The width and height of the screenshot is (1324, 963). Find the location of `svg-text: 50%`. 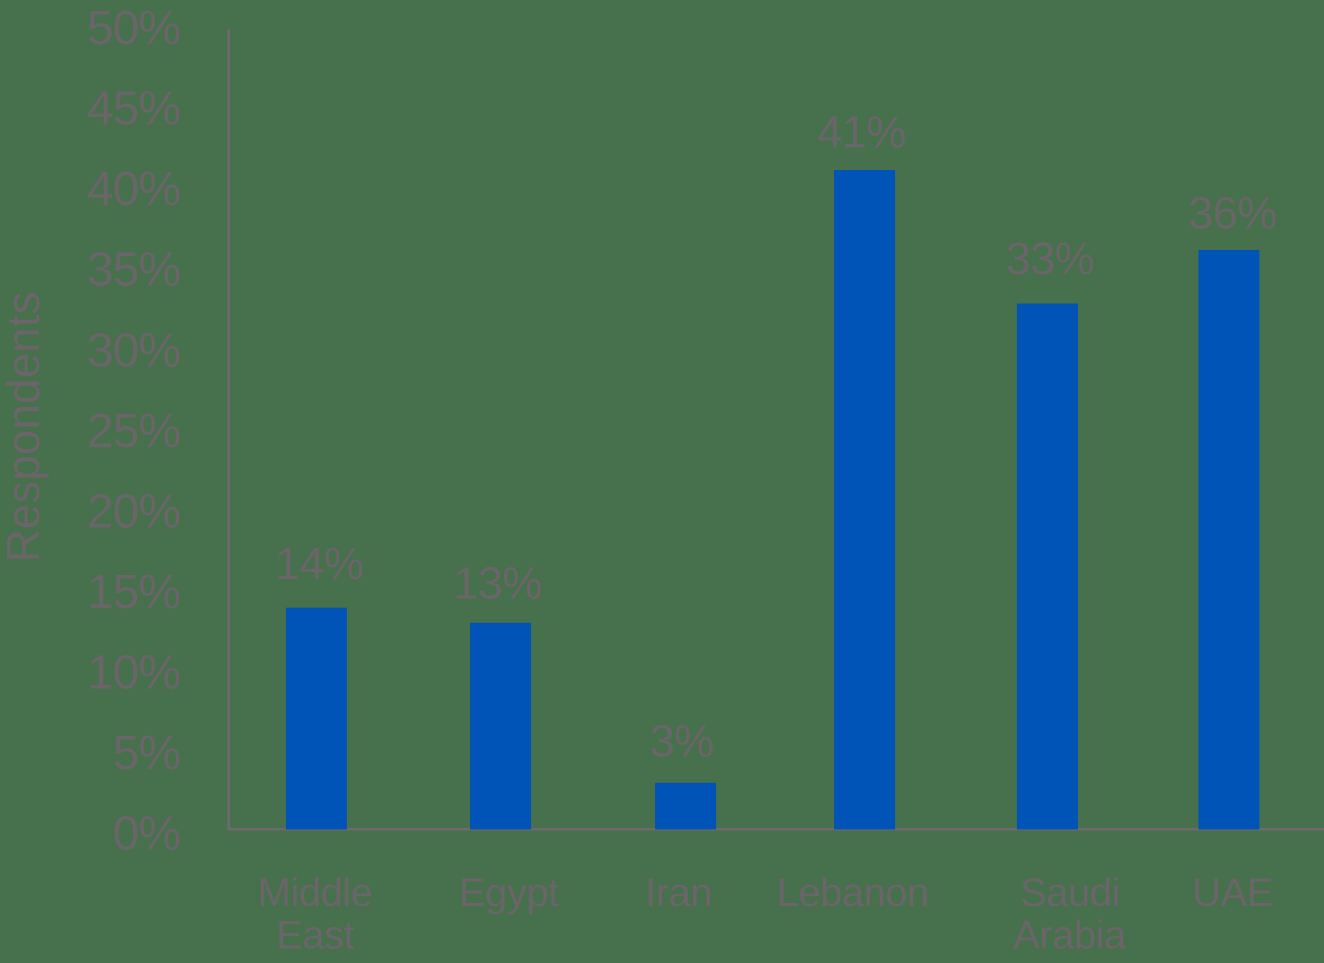

svg-text: 50% is located at coordinates (133, 28).